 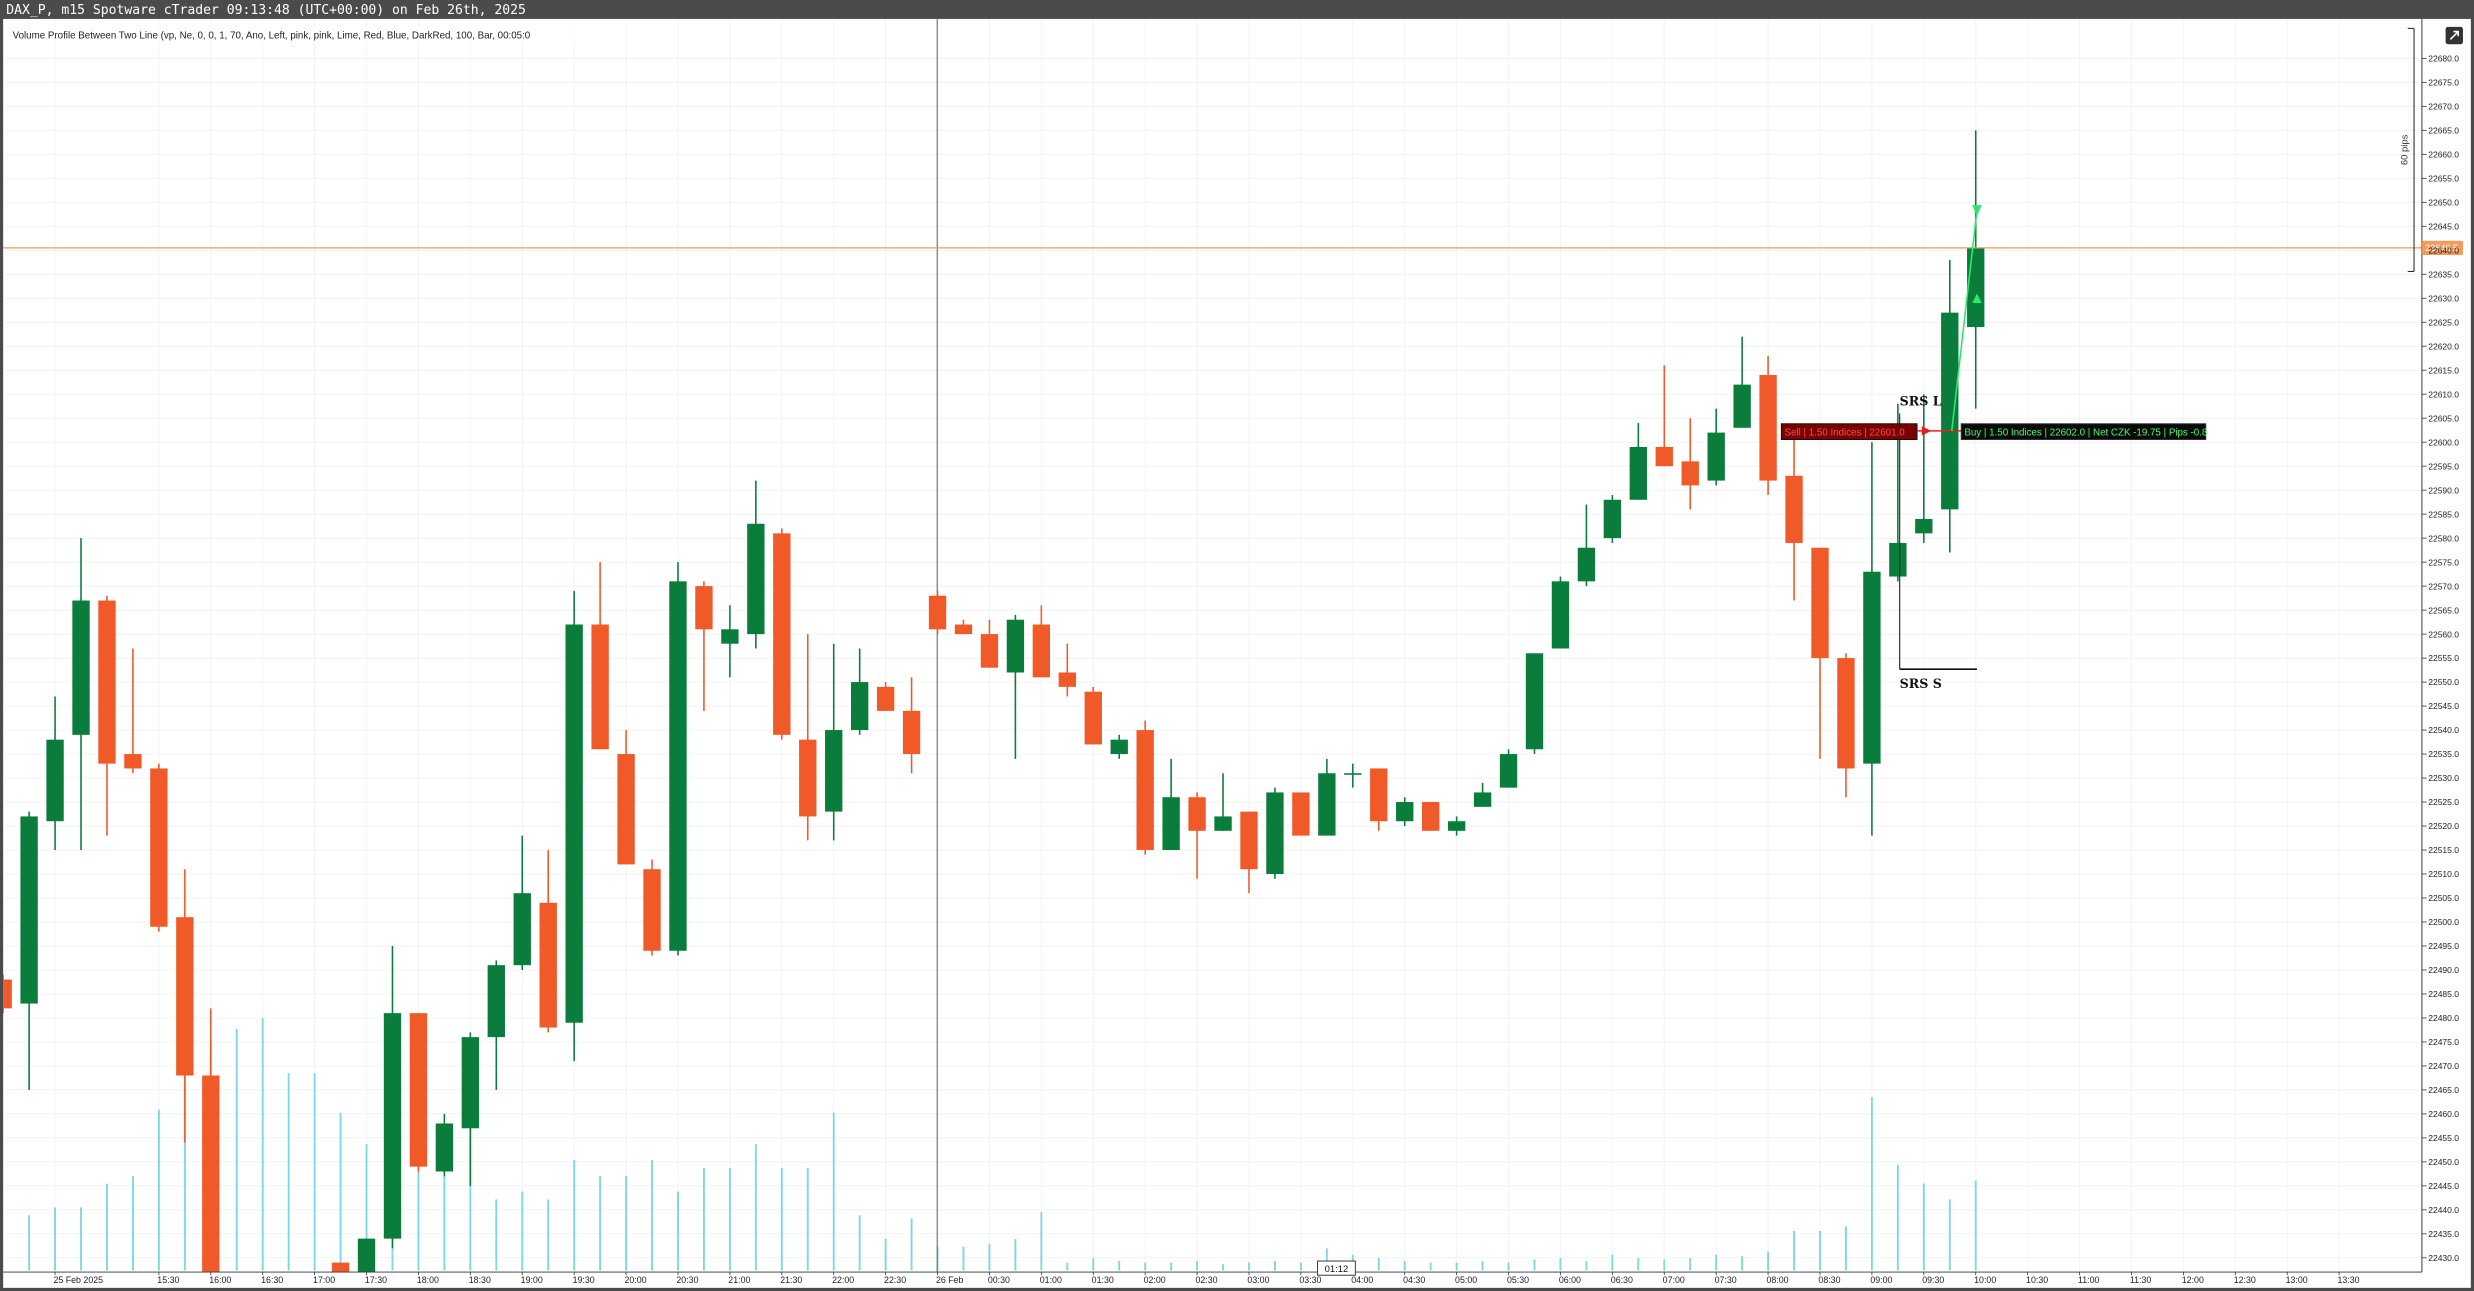 What do you see at coordinates (2443, 970) in the screenshot?
I see `y-tick-label: 22490.0` at bounding box center [2443, 970].